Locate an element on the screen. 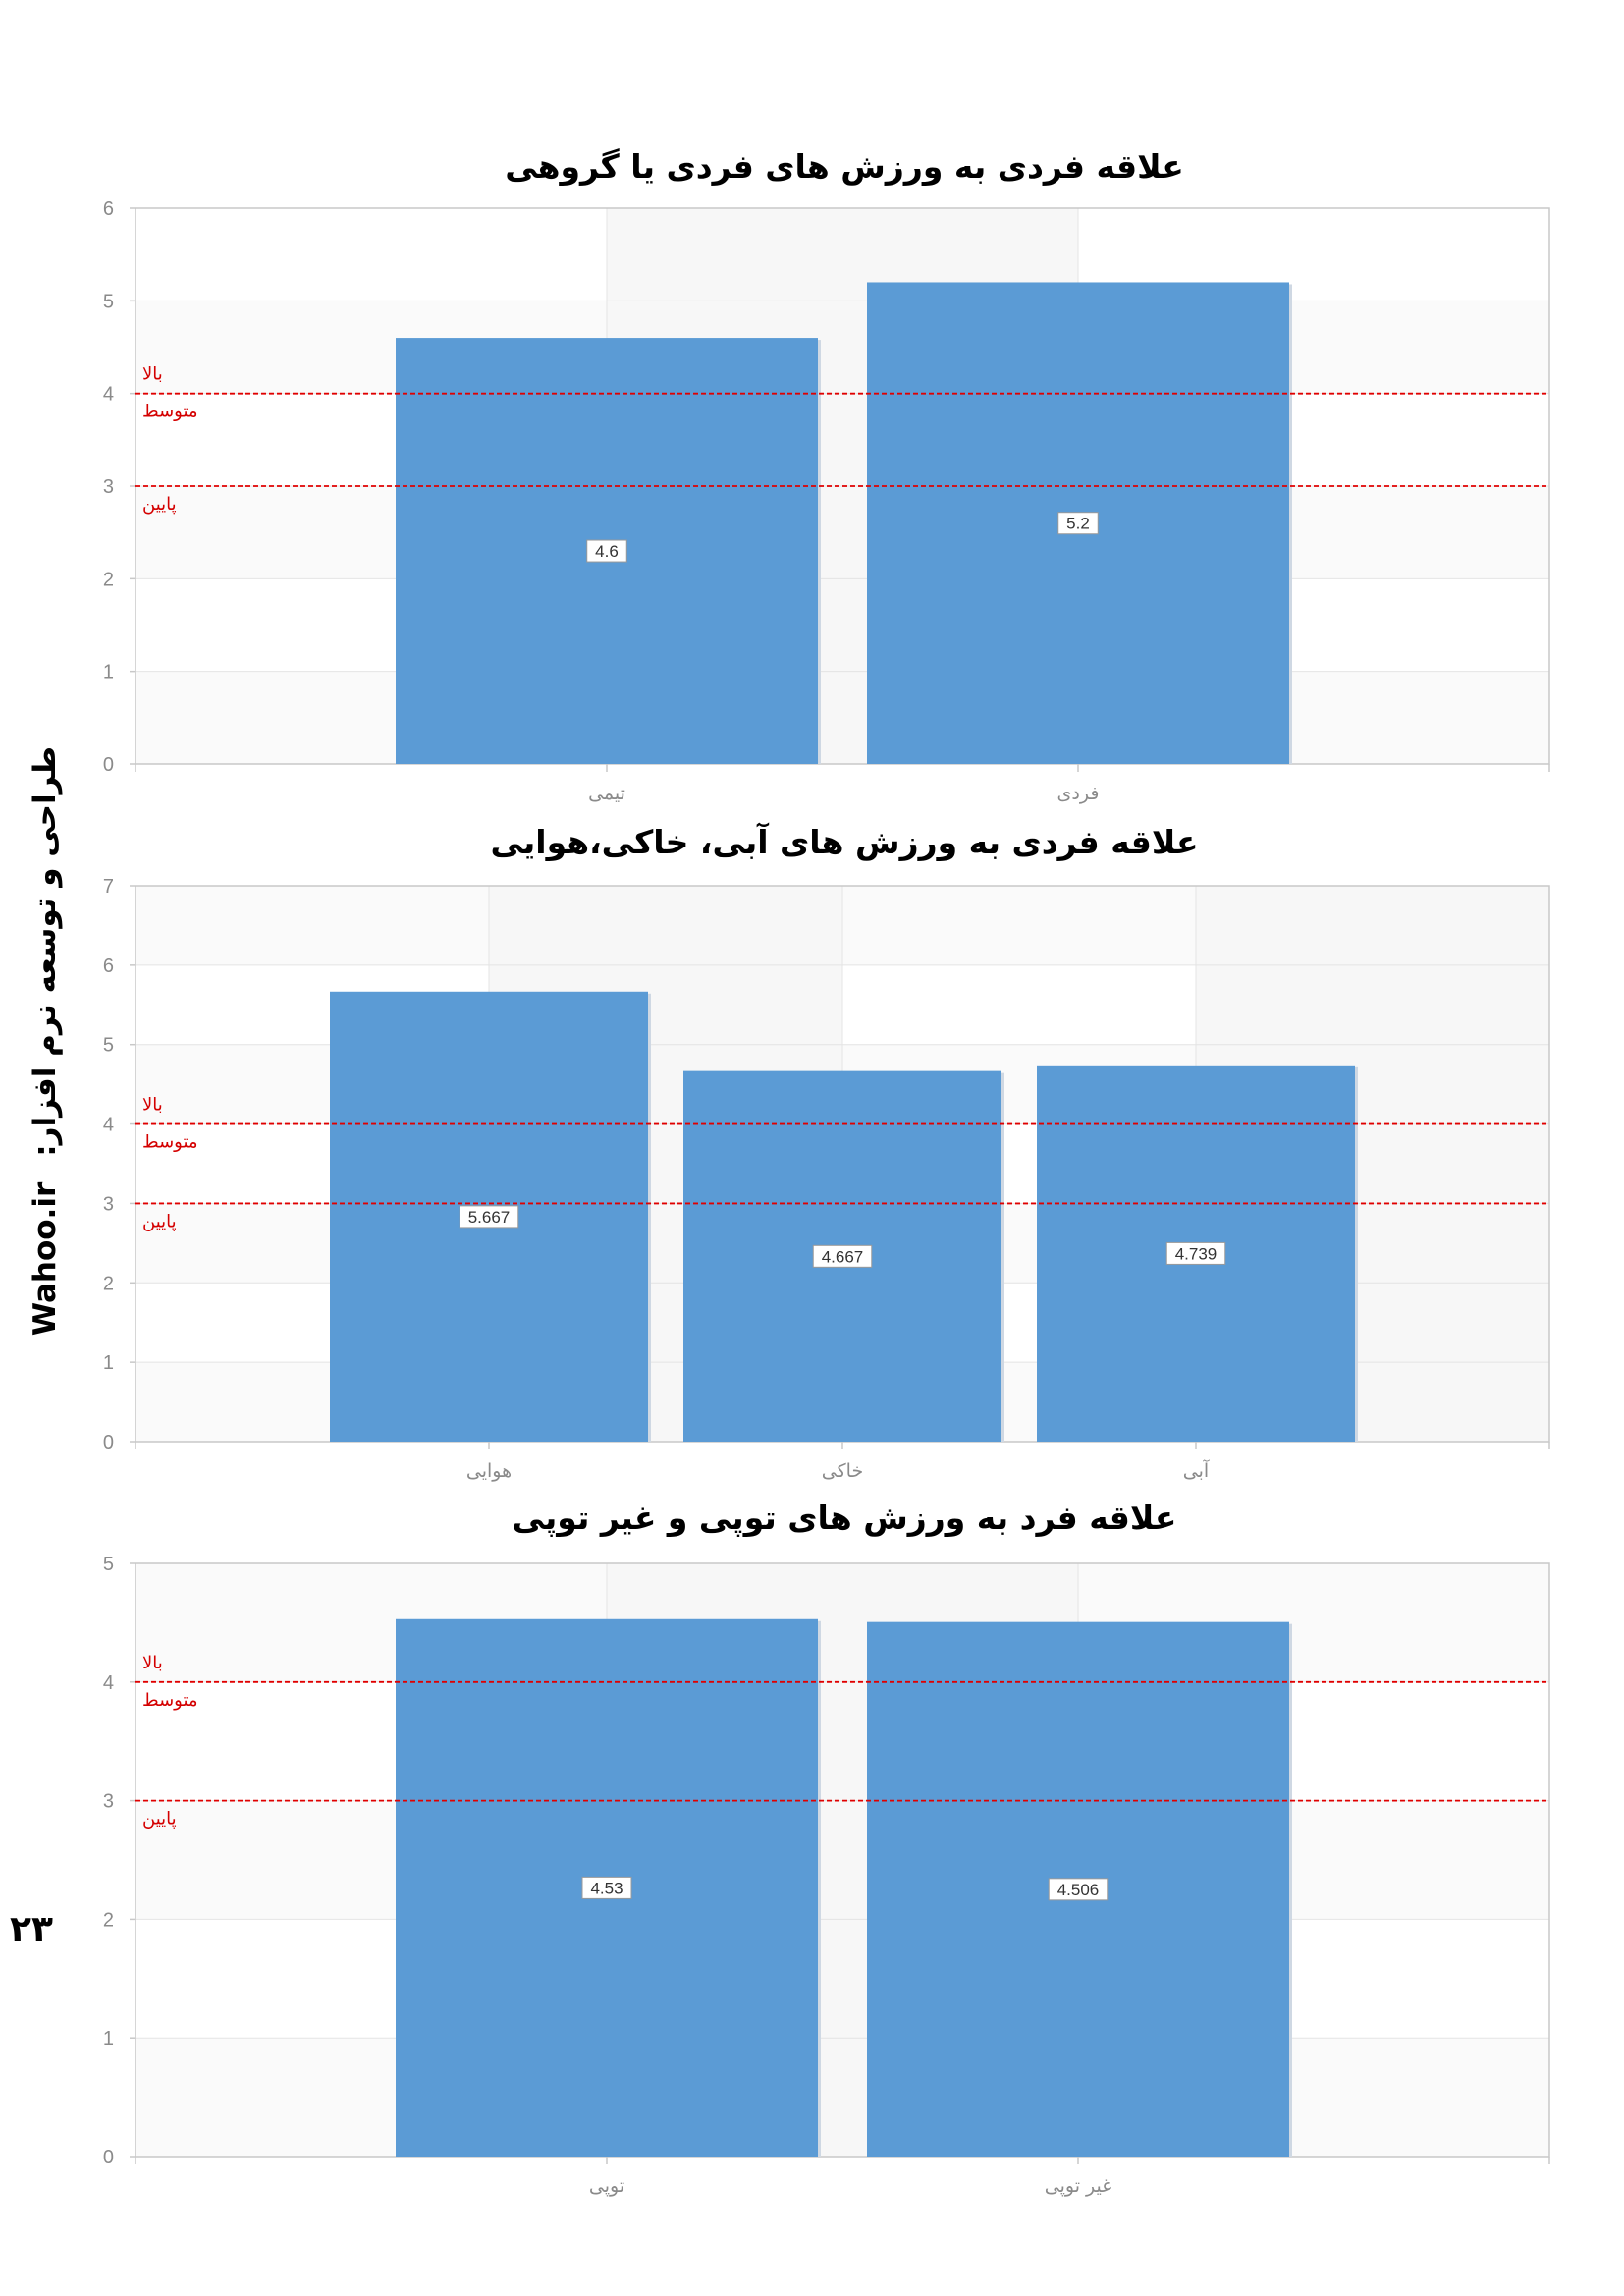 This screenshot has width=1624, height=2296. x-category-label: تیمی is located at coordinates (606, 793).